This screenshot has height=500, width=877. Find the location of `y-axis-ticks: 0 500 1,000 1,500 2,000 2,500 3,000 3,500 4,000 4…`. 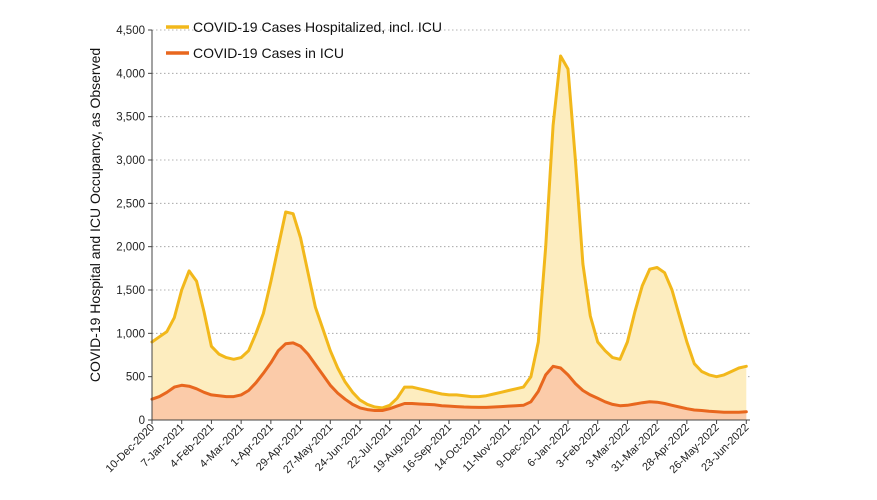

y-axis-ticks: 0 500 1,000 1,500 2,000 2,500 3,000 3,500 4,000 4… is located at coordinates (134, 226).